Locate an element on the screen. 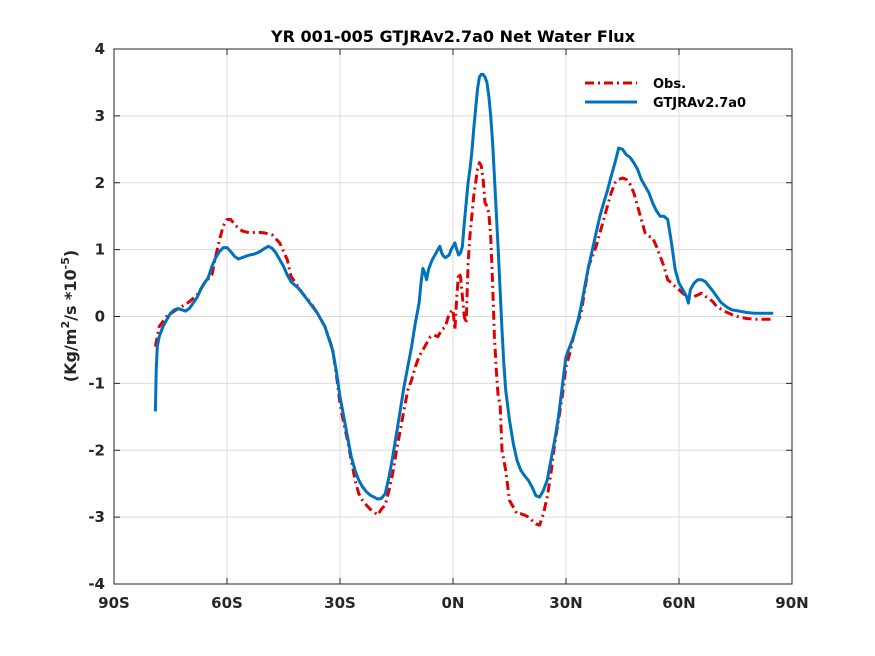  x-tick-label: 30S is located at coordinates (340, 603).